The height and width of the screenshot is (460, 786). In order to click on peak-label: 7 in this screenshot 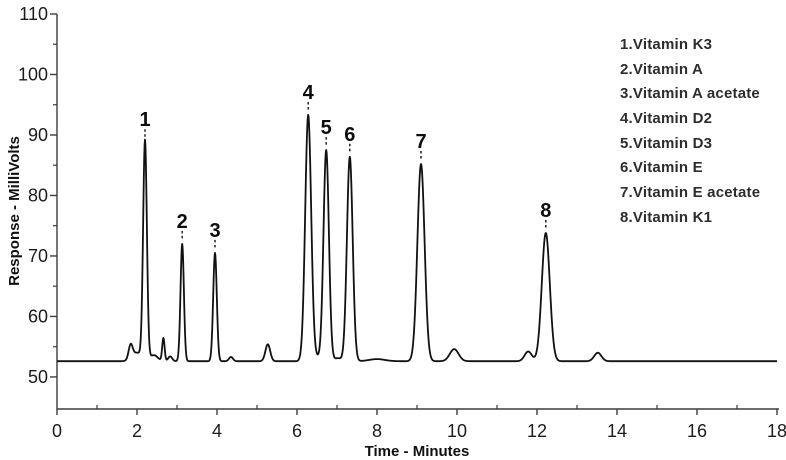, I will do `click(420, 142)`.